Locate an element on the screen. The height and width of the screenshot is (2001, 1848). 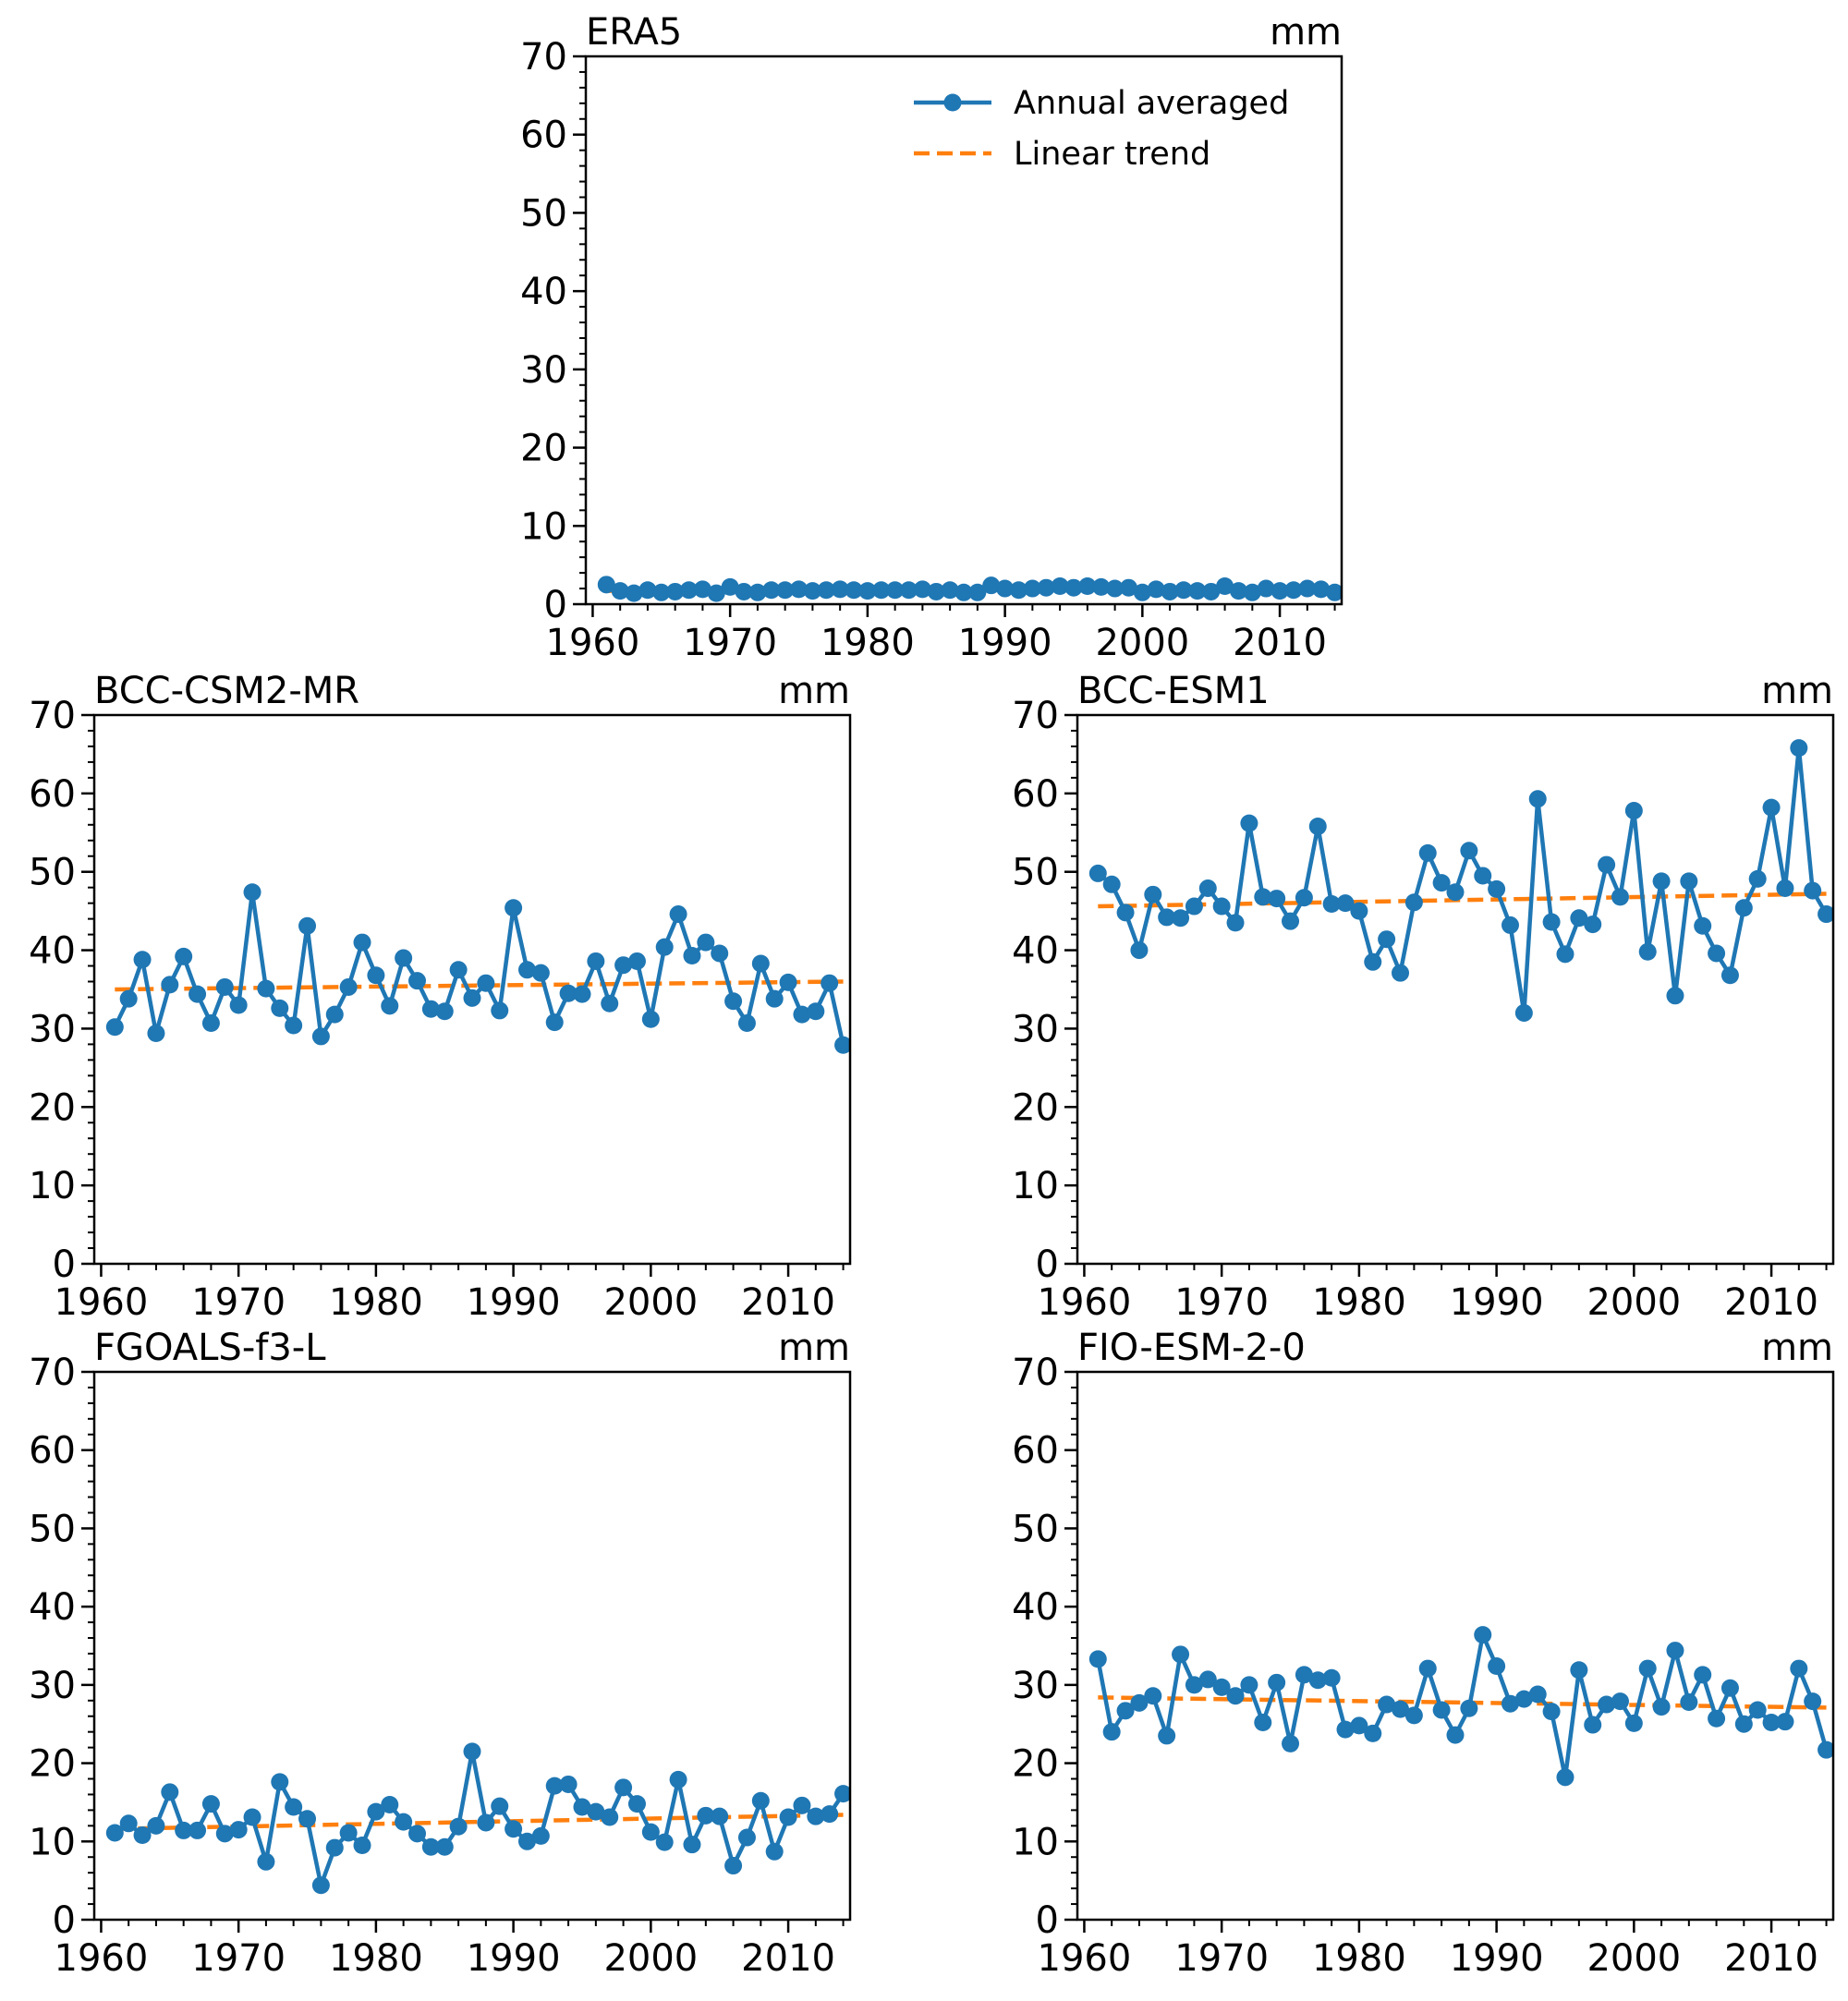
data-point-2006 is located at coordinates (733, 1866).